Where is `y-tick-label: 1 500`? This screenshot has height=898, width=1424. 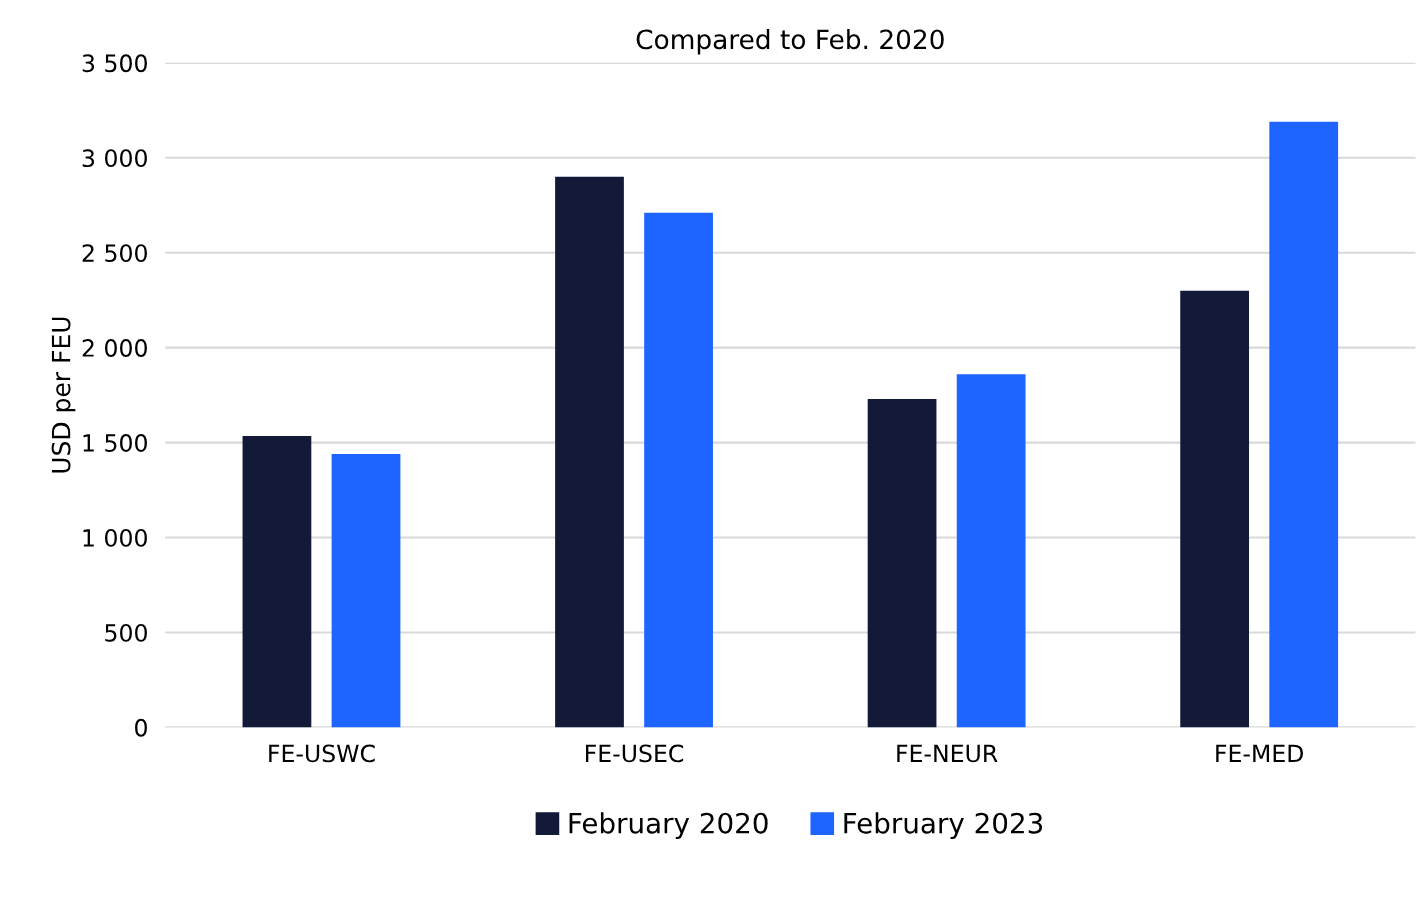
y-tick-label: 1 500 is located at coordinates (115, 443).